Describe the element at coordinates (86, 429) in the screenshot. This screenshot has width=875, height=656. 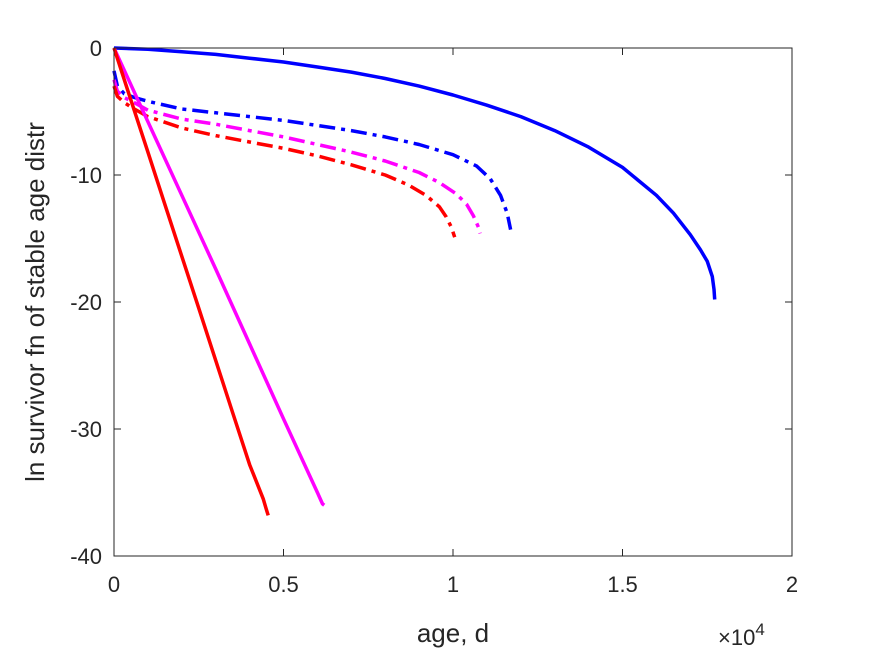
I see `y-tick-label: -30` at that location.